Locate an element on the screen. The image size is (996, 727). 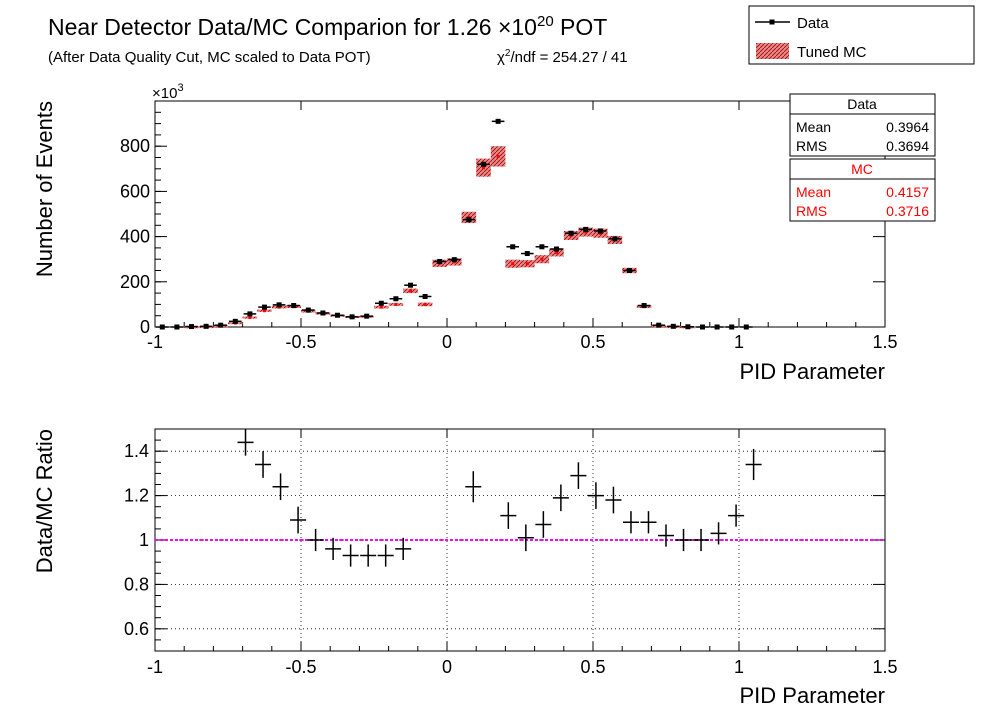
legend-mc-label: Tuned MC is located at coordinates (832, 52).